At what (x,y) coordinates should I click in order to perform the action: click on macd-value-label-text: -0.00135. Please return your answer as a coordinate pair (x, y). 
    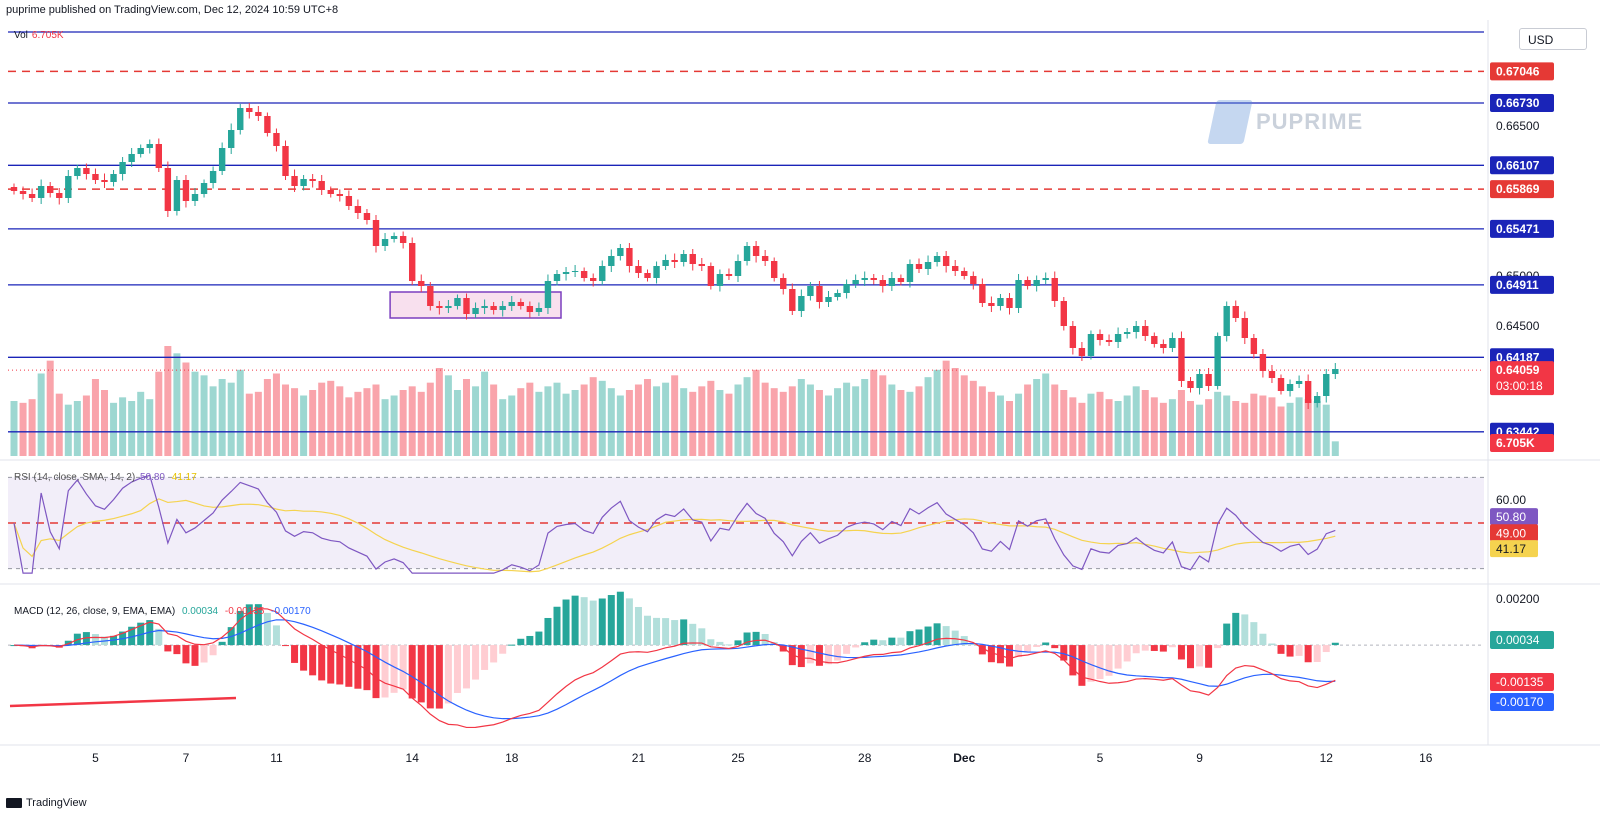
    Looking at the image, I should click on (1520, 682).